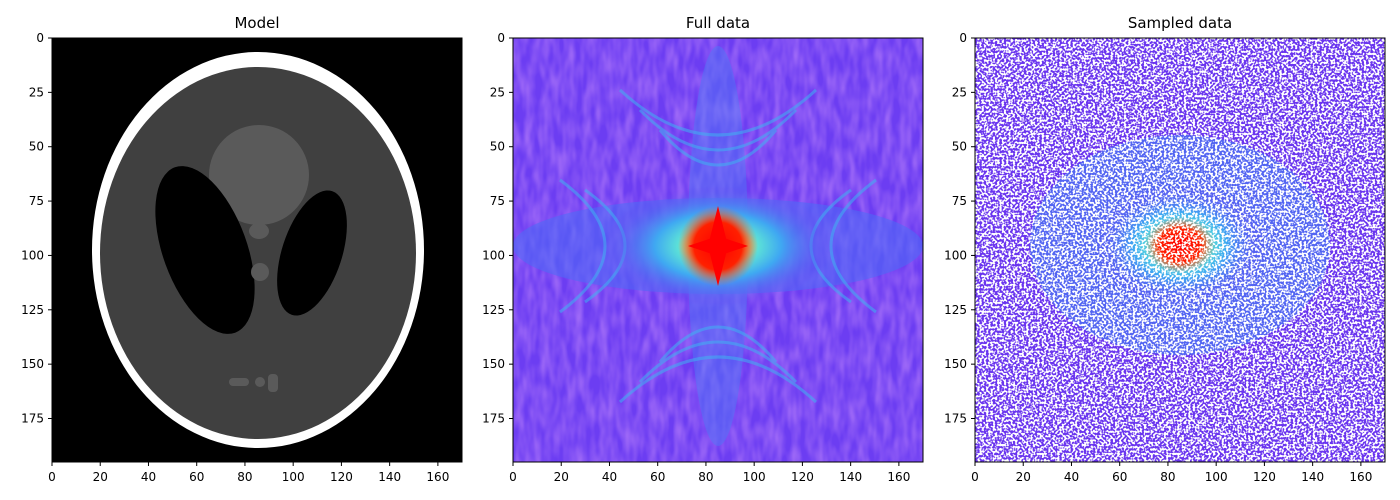 This screenshot has width=1400, height=500. Describe the element at coordinates (256, 23) in the screenshot. I see `chart-title: Model` at that location.